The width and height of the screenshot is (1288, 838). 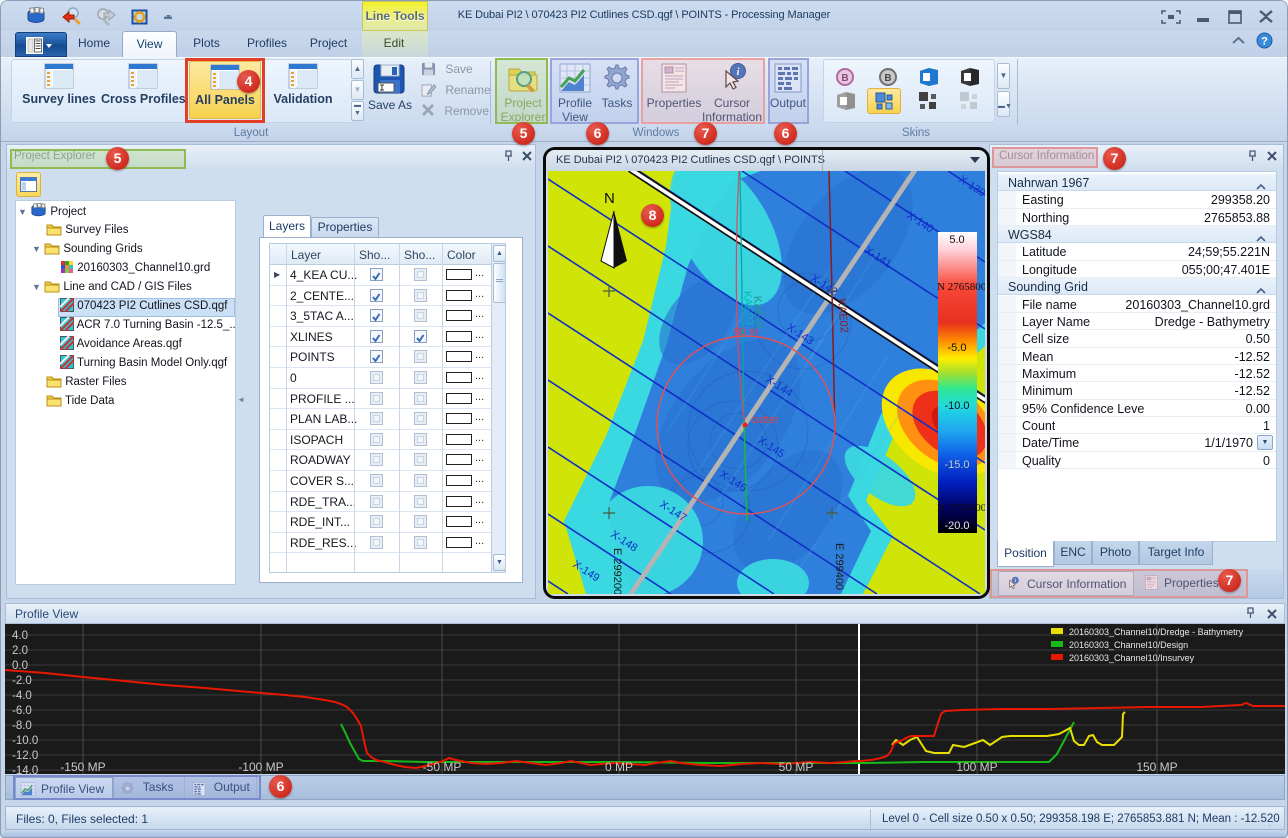 What do you see at coordinates (961, 287) in the screenshot?
I see `svg-text: N 2765800` at bounding box center [961, 287].